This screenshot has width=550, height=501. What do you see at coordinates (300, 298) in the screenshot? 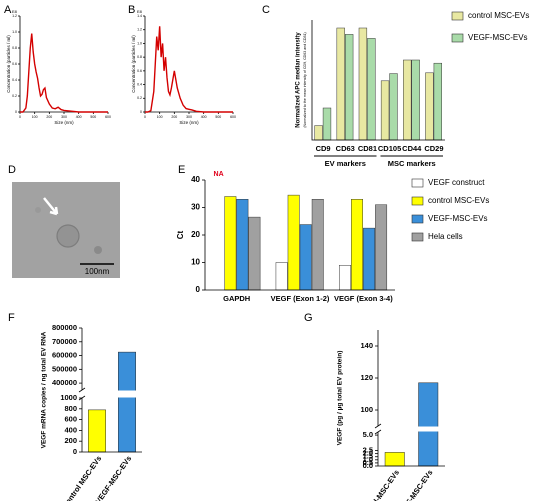
I see `x-tick-label: VEGF (Exon 1-2)` at bounding box center [300, 298].